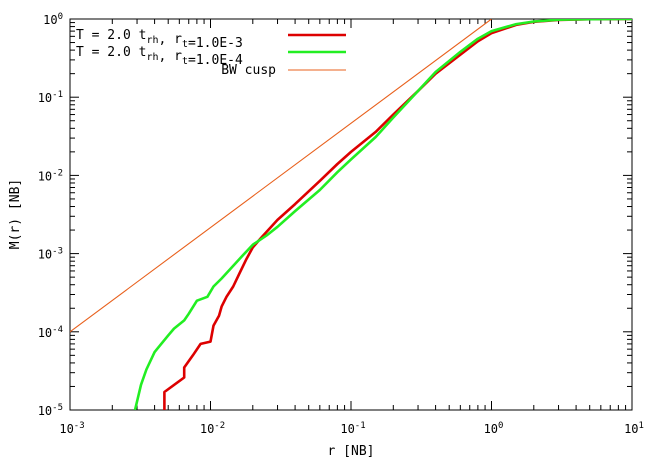 The width and height of the screenshot is (664, 465). What do you see at coordinates (50, 254) in the screenshot?
I see `y-tick-label: 10-3` at bounding box center [50, 254].